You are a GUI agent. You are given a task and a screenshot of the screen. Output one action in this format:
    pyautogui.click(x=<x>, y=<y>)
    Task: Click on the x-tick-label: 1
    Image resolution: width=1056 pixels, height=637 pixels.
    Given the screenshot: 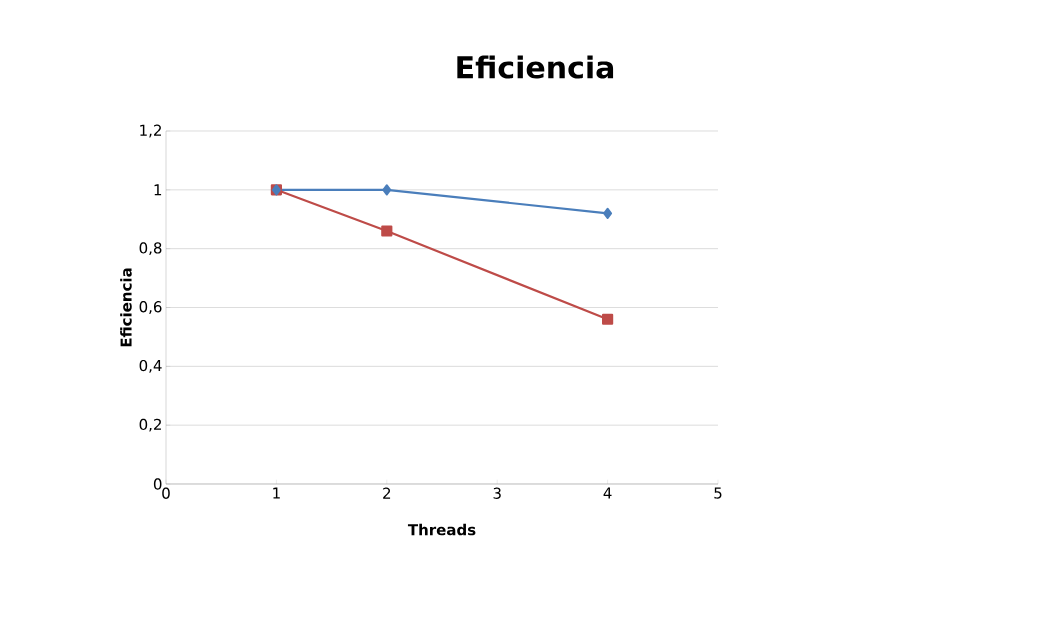 What is the action you would take?
    pyautogui.click(x=276, y=493)
    